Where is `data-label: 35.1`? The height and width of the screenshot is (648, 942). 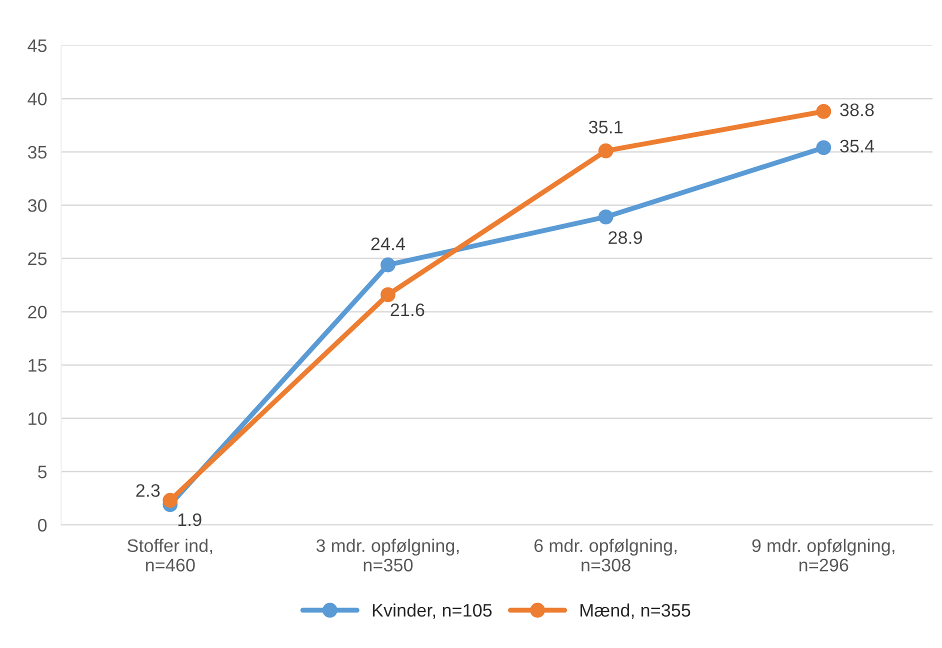 data-label: 35.1 is located at coordinates (605, 127).